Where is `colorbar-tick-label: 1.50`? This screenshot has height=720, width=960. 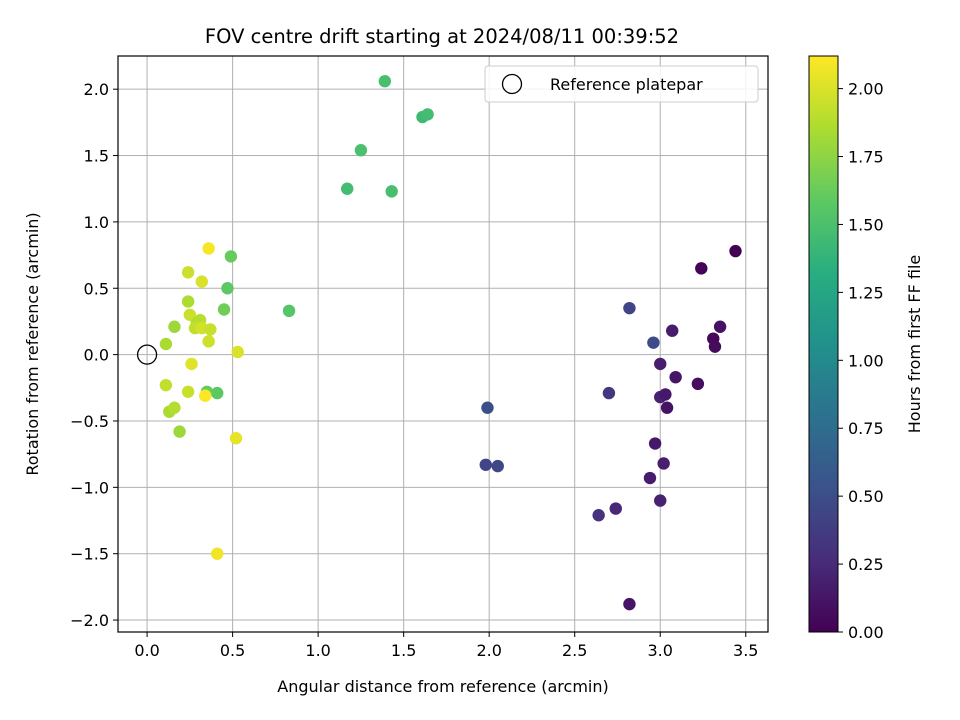 colorbar-tick-label: 1.50 is located at coordinates (866, 224).